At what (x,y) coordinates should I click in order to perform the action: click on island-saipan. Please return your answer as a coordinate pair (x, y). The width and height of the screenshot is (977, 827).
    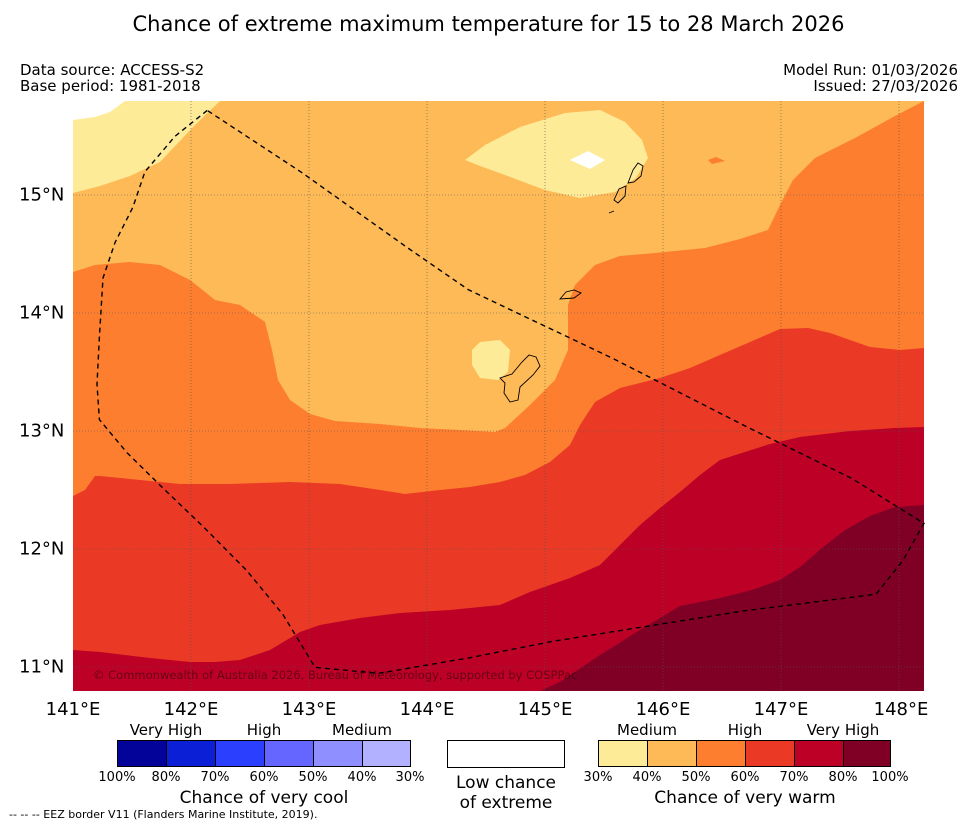
    Looking at the image, I should click on (635, 173).